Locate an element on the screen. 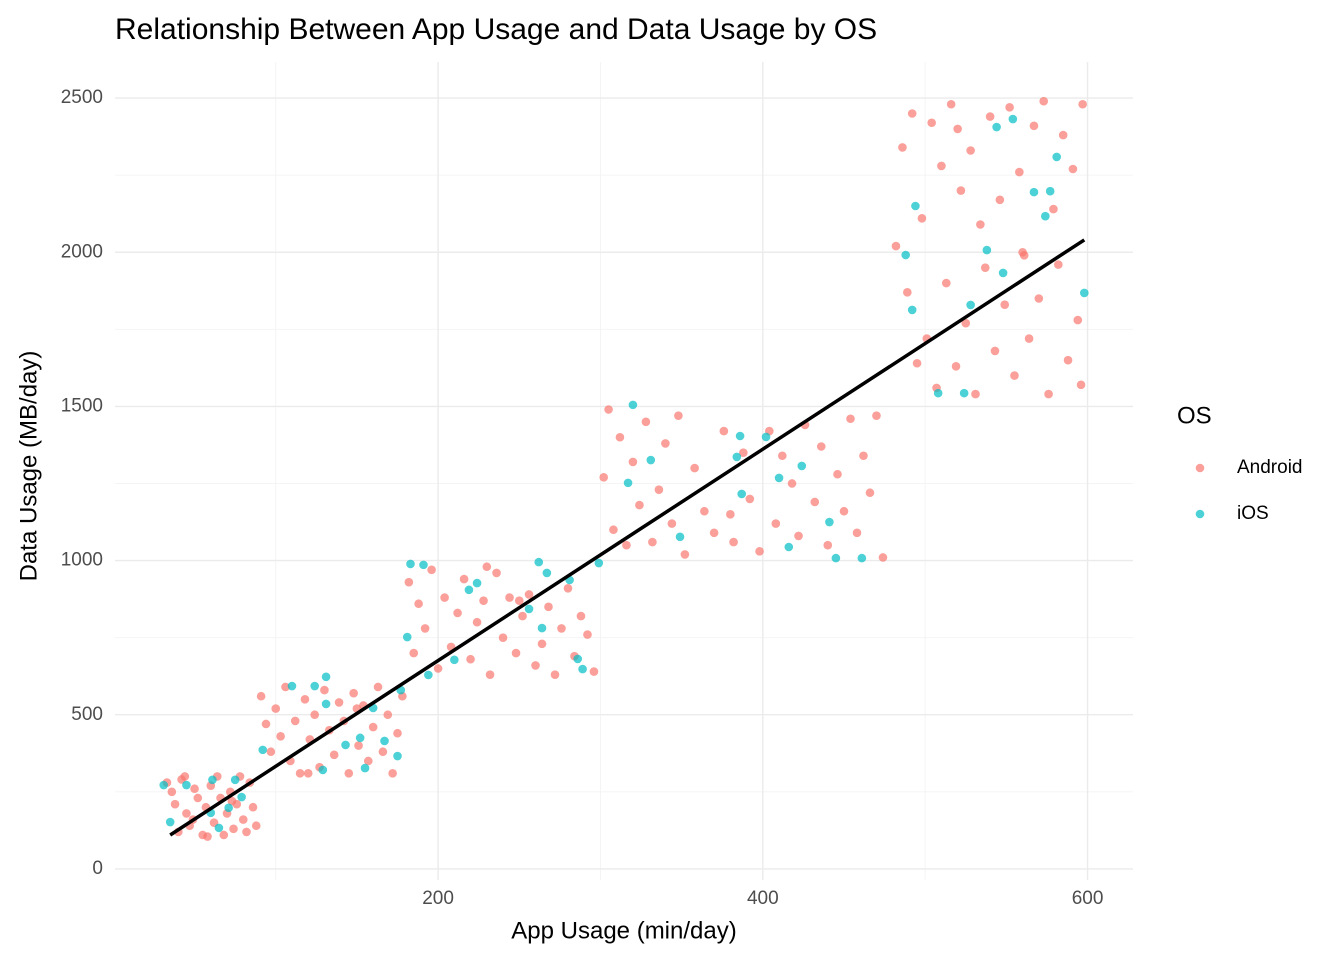  x-tick-label: 200 is located at coordinates (438, 898).